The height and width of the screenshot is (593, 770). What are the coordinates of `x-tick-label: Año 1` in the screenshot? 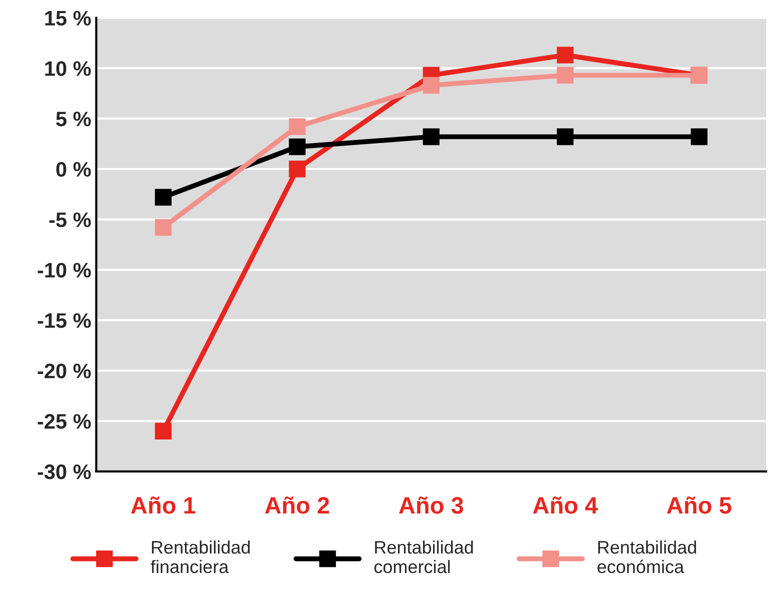 It's located at (163, 505).